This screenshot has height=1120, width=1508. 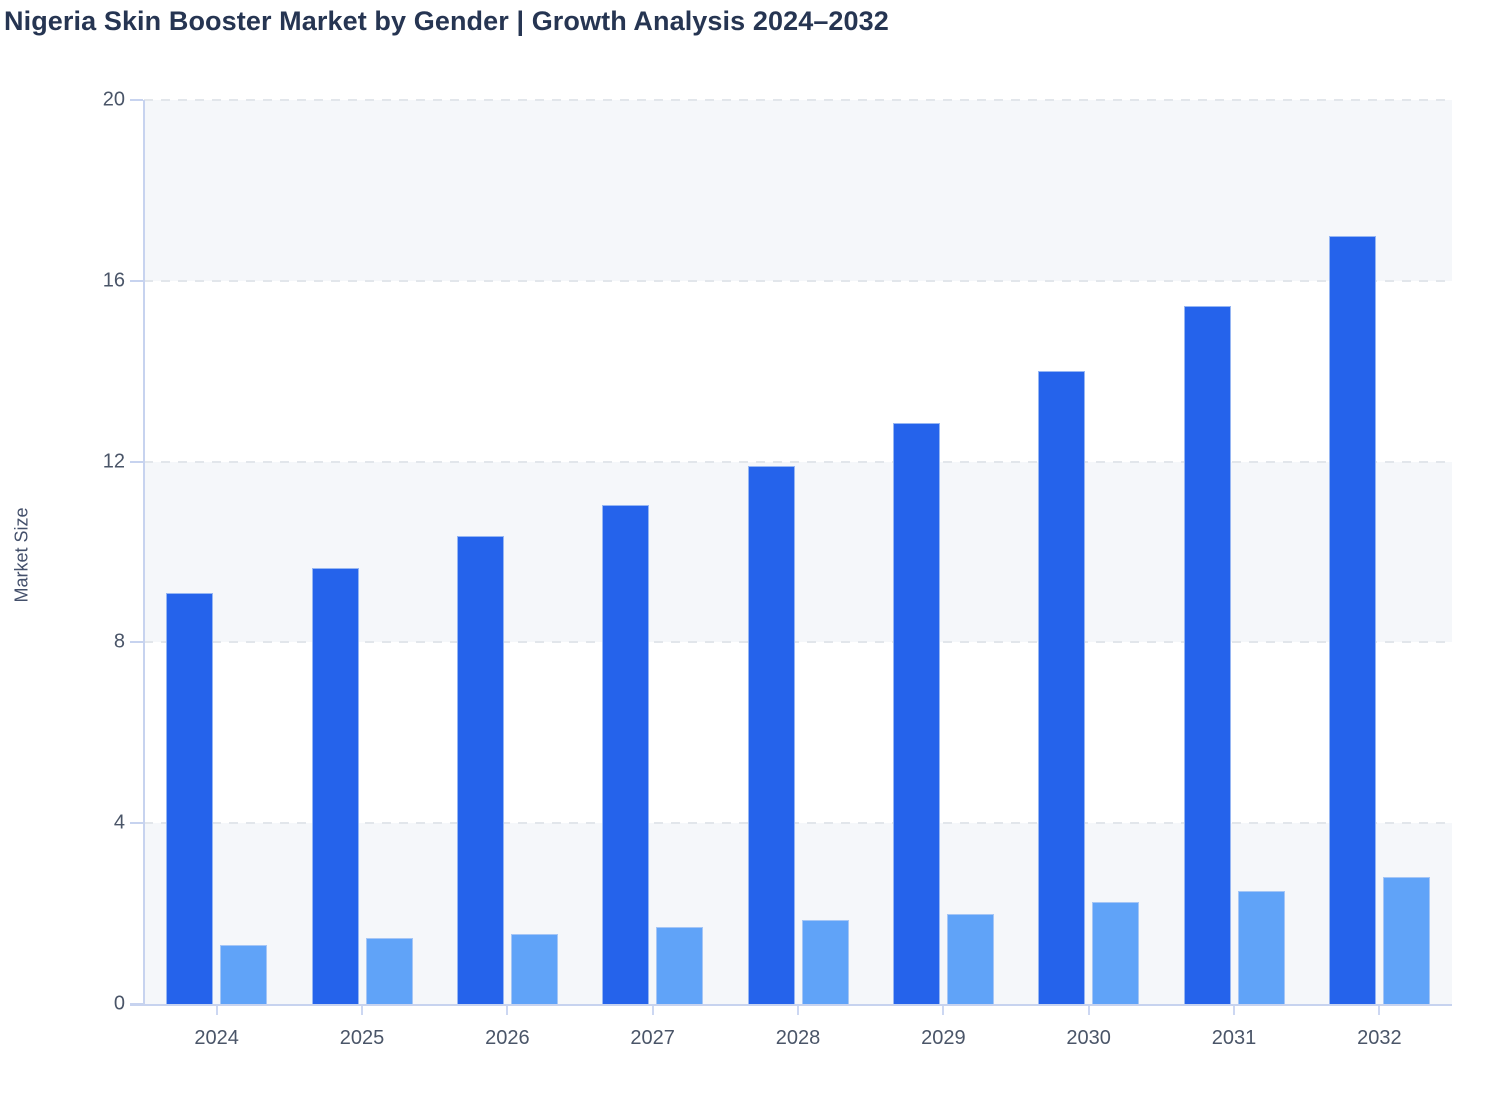 What do you see at coordinates (119, 641) in the screenshot?
I see `y-tick-label-8: 8` at bounding box center [119, 641].